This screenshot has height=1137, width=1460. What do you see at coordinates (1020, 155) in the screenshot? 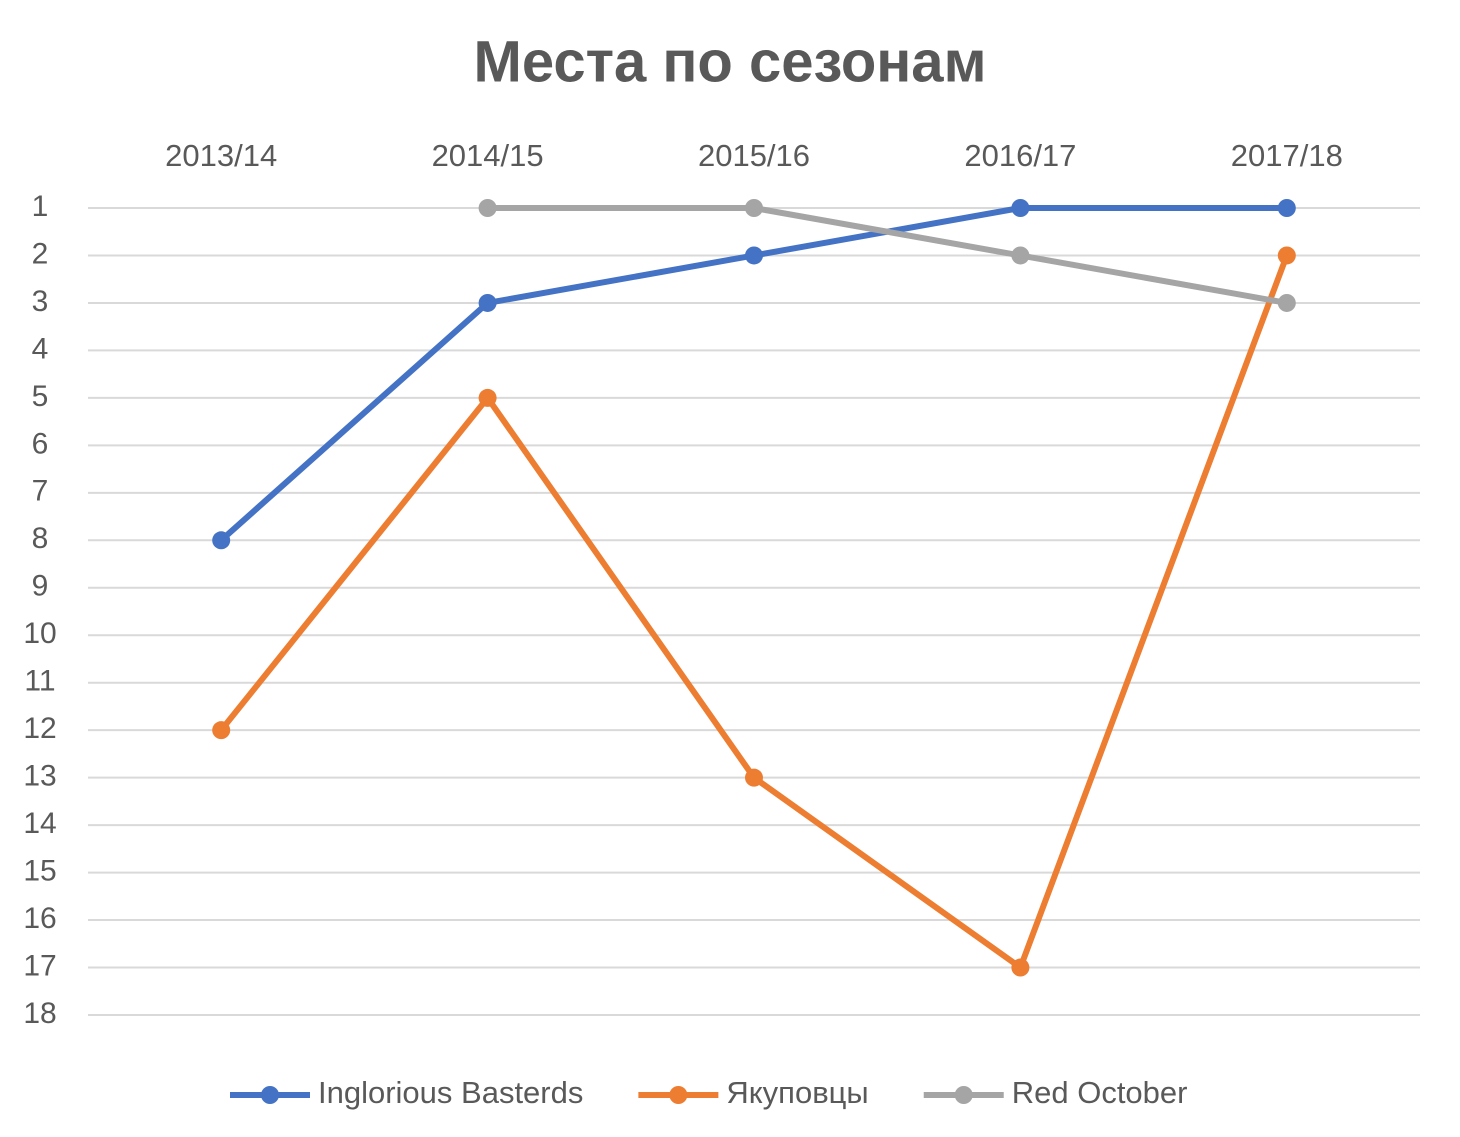
I see `x-tick-label: 2016/17` at bounding box center [1020, 155].